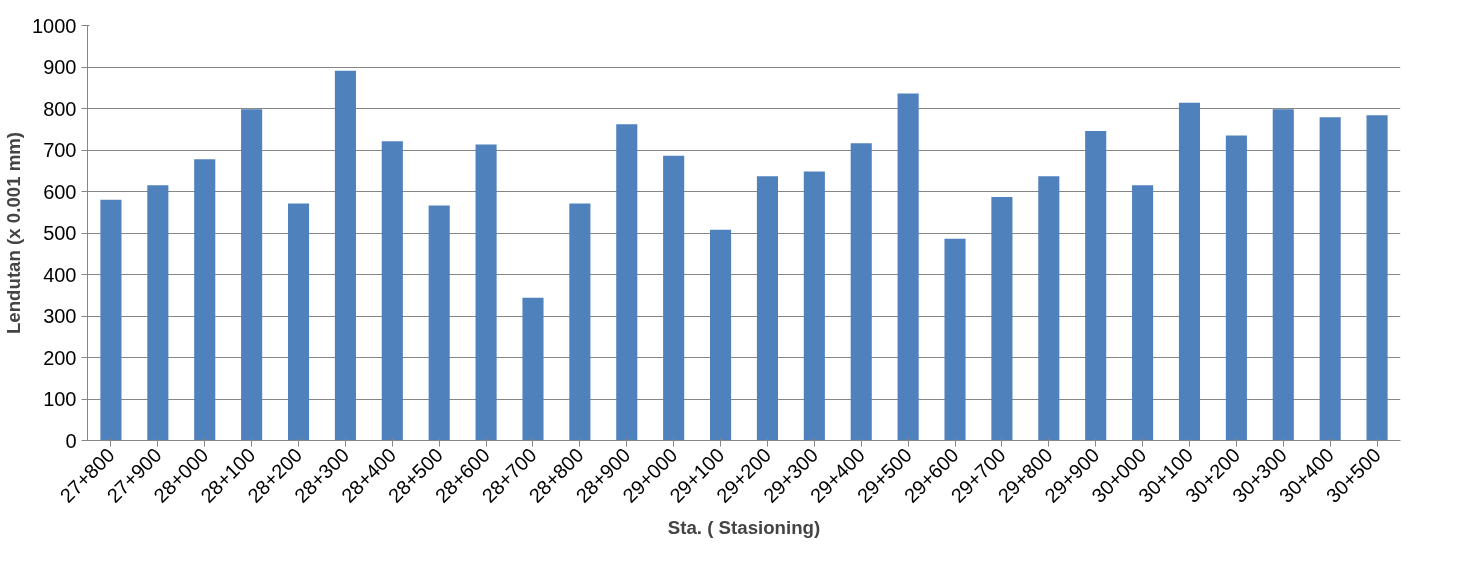 The width and height of the screenshot is (1484, 570). What do you see at coordinates (60, 316) in the screenshot?
I see `y-tick-label: 300` at bounding box center [60, 316].